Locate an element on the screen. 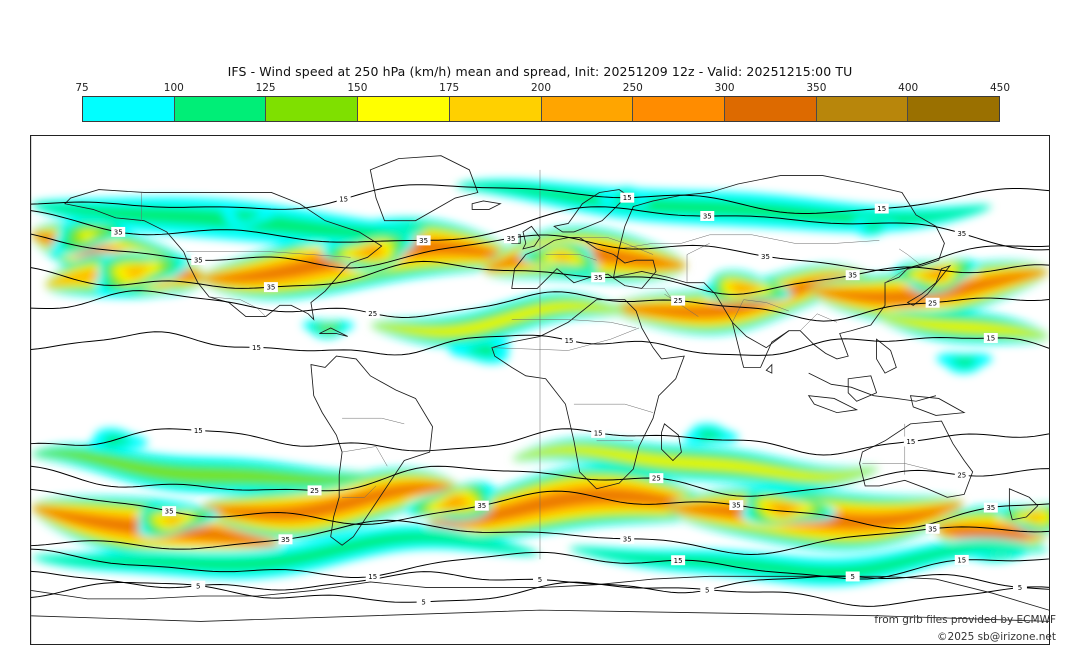  colorbar-bands is located at coordinates (541, 109).